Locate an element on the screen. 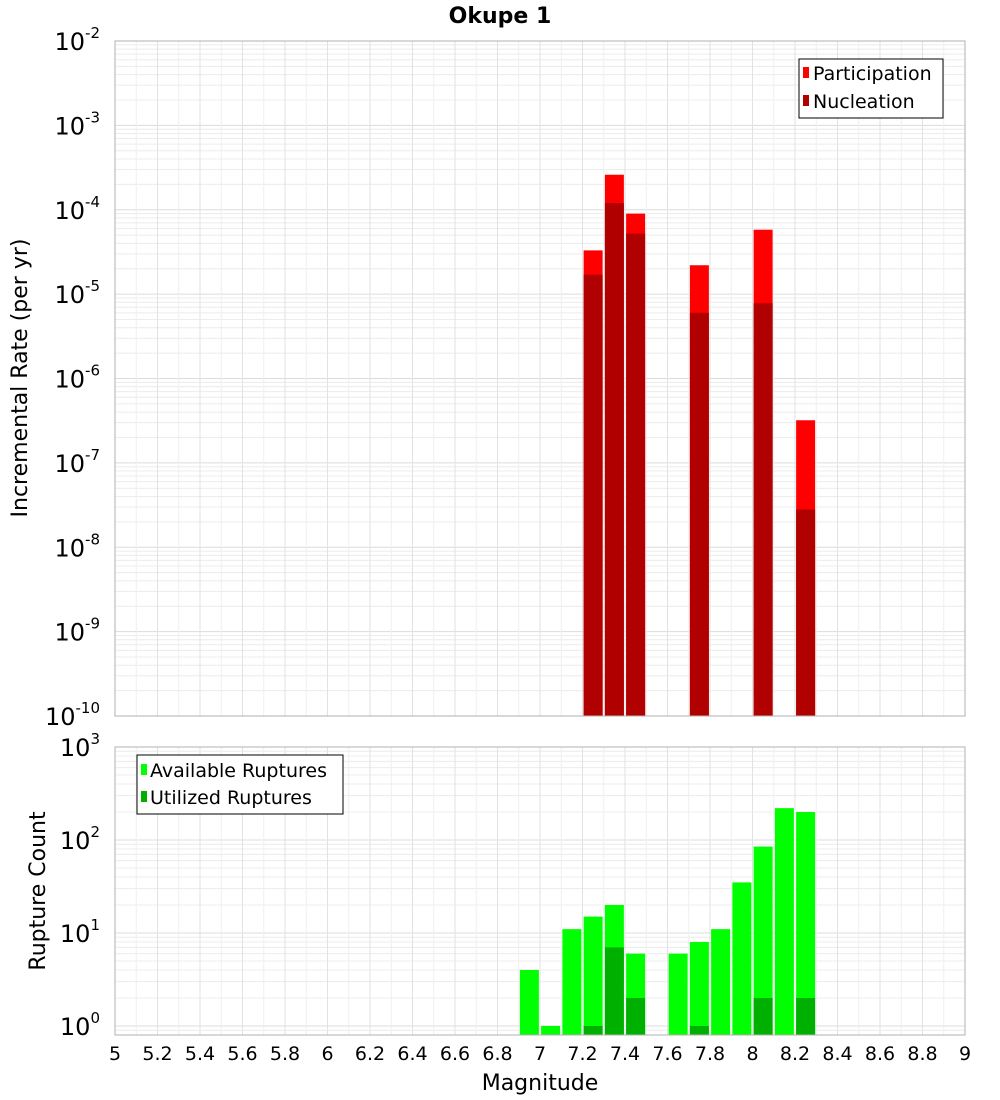 The width and height of the screenshot is (1000, 1100). rate-y-axis-label: Incremental Rate (per yr) is located at coordinates (20, 378).